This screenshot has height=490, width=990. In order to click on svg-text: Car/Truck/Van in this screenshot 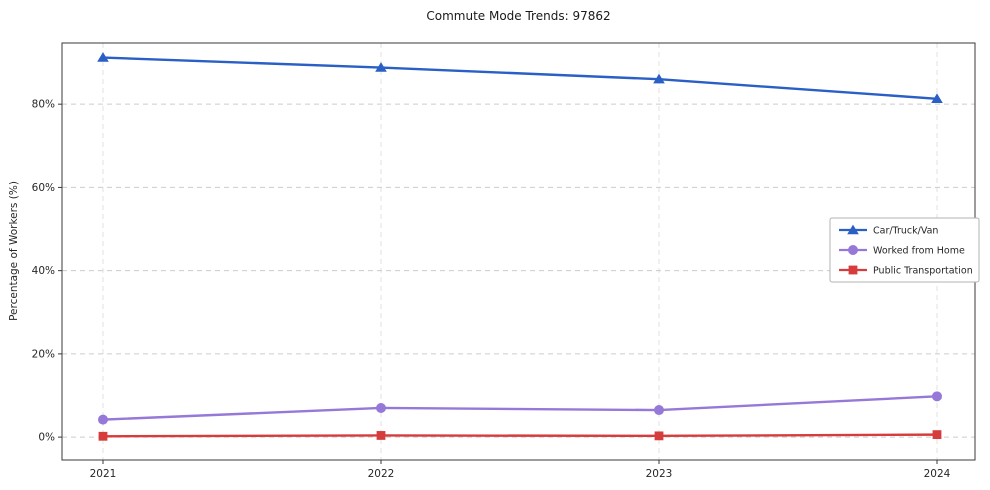, I will do `click(905, 230)`.